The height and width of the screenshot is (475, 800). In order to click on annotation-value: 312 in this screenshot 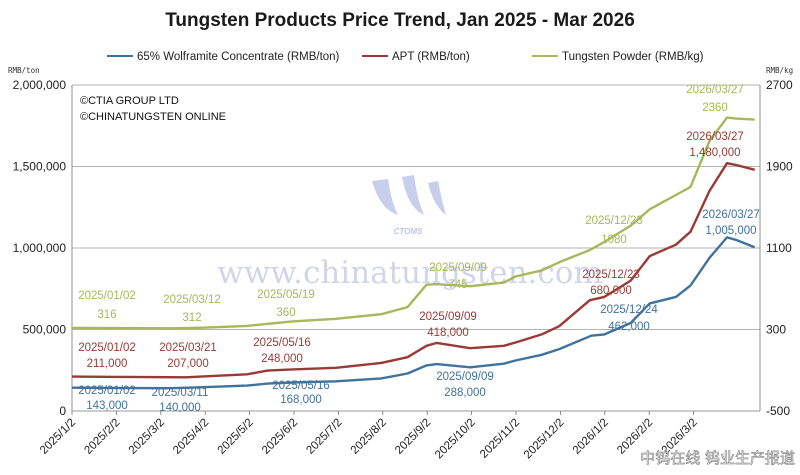, I will do `click(191, 318)`.